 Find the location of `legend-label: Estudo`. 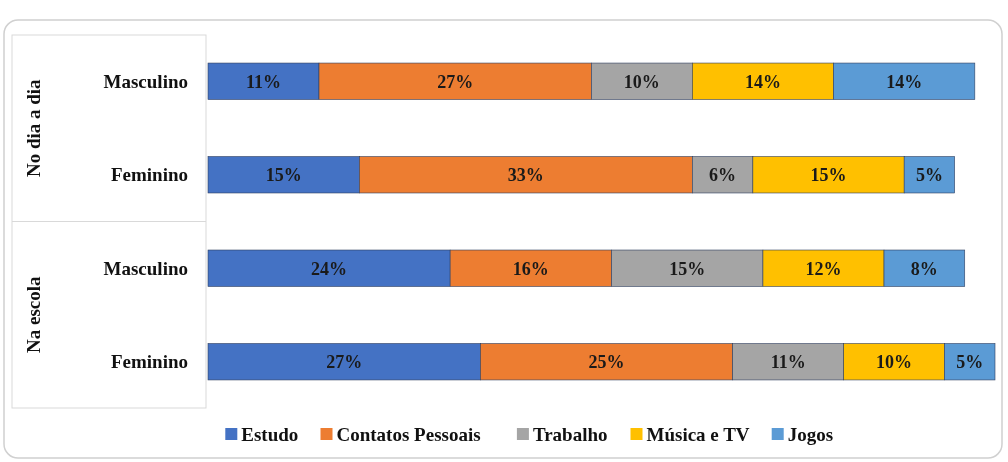

legend-label: Estudo is located at coordinates (270, 434).